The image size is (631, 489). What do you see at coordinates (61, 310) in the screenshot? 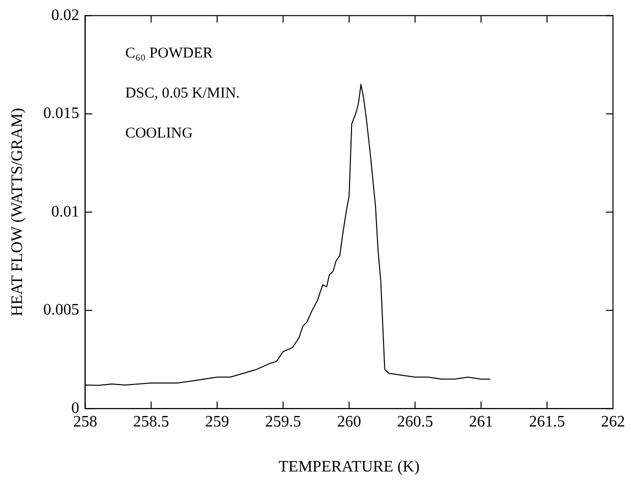
I see `y-tick-label: 0.005` at bounding box center [61, 310].